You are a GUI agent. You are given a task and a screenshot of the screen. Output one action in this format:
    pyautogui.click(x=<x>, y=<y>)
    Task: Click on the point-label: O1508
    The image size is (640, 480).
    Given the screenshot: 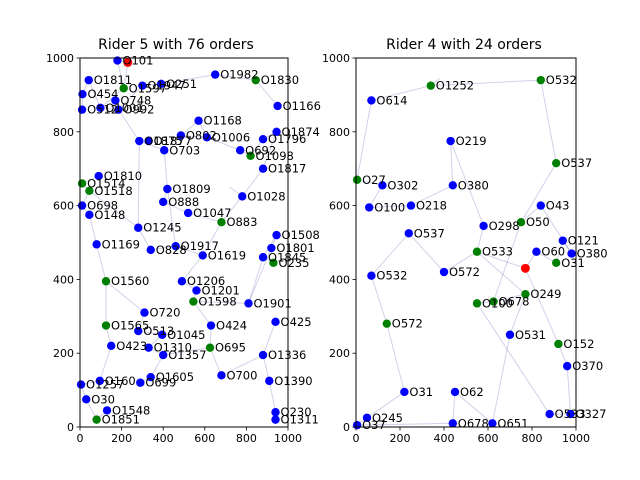 What is the action you would take?
    pyautogui.click(x=301, y=235)
    